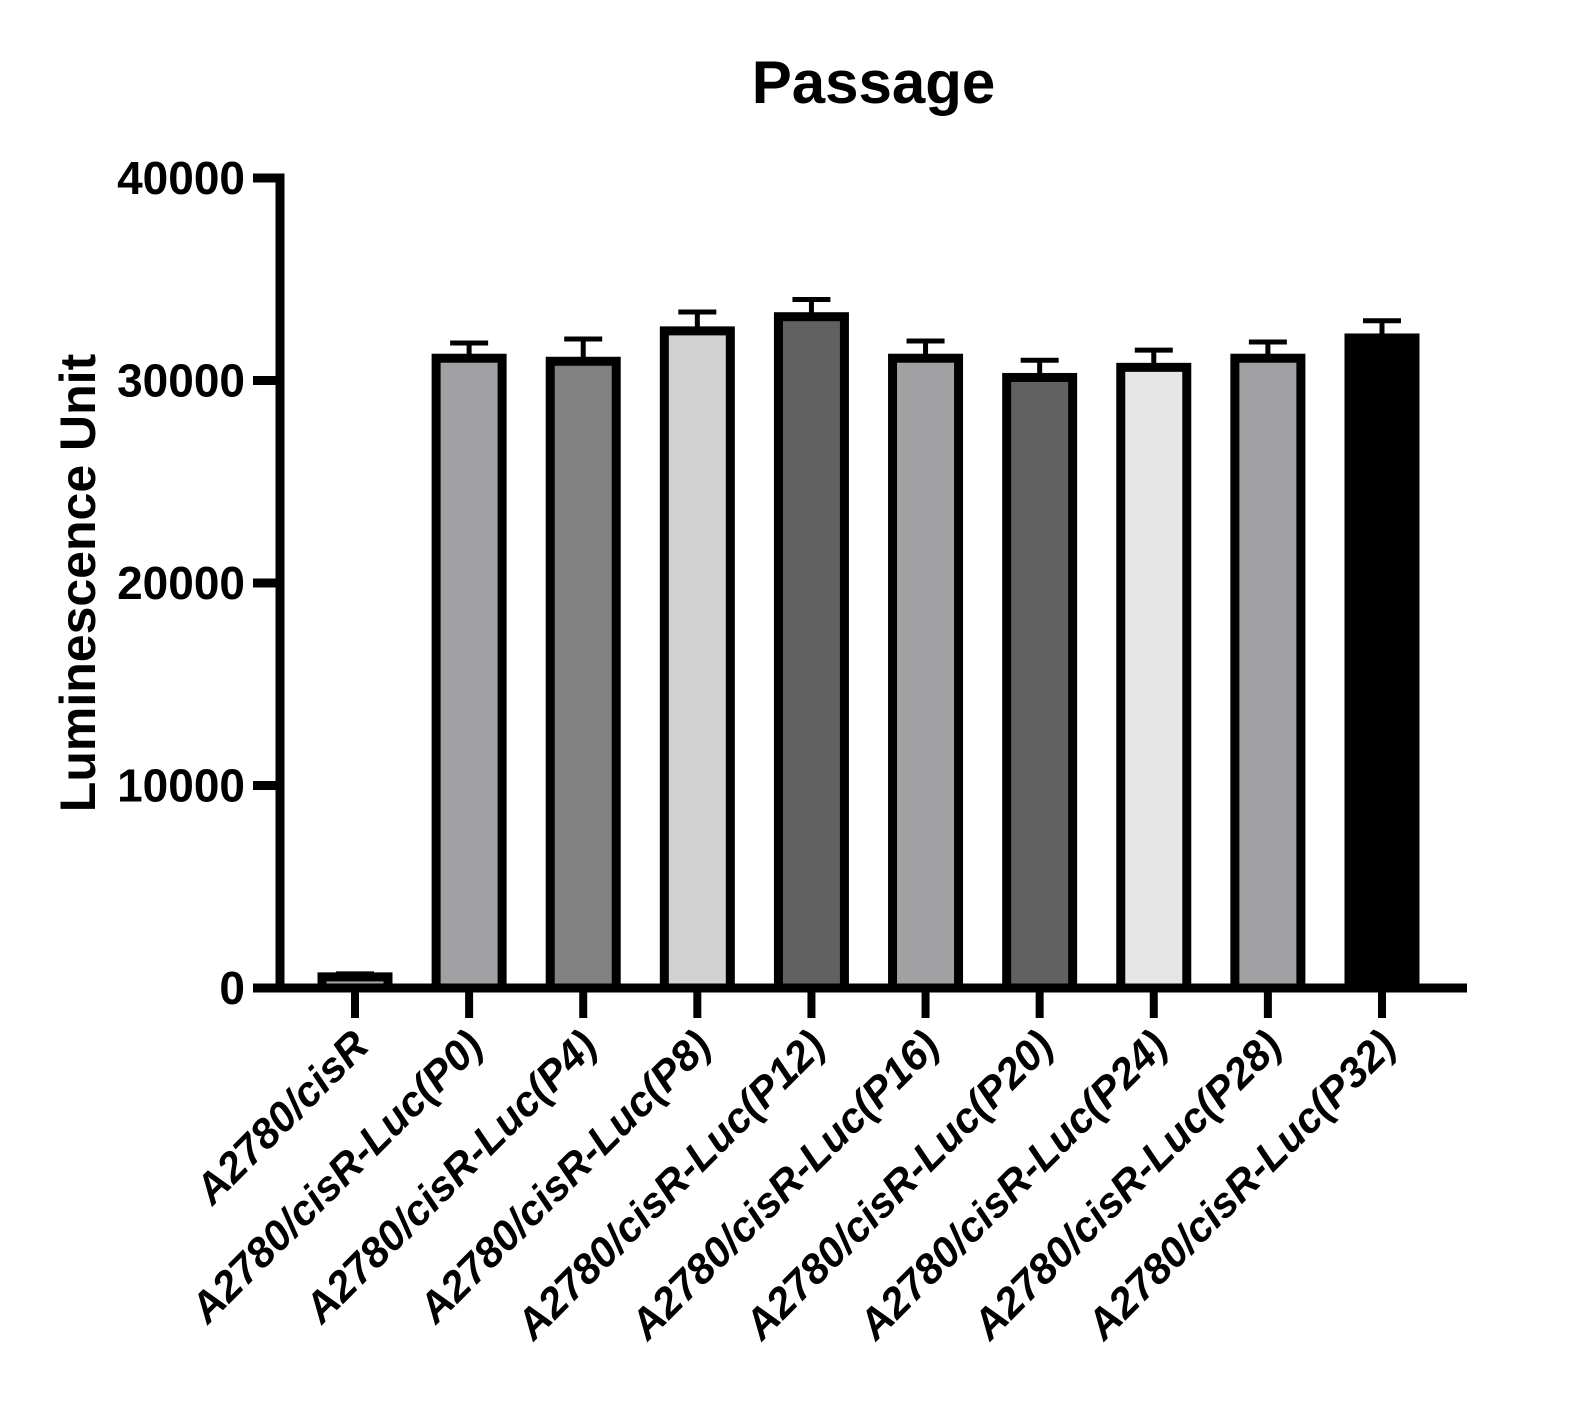  What do you see at coordinates (873, 82) in the screenshot?
I see `chart-title: Passage` at bounding box center [873, 82].